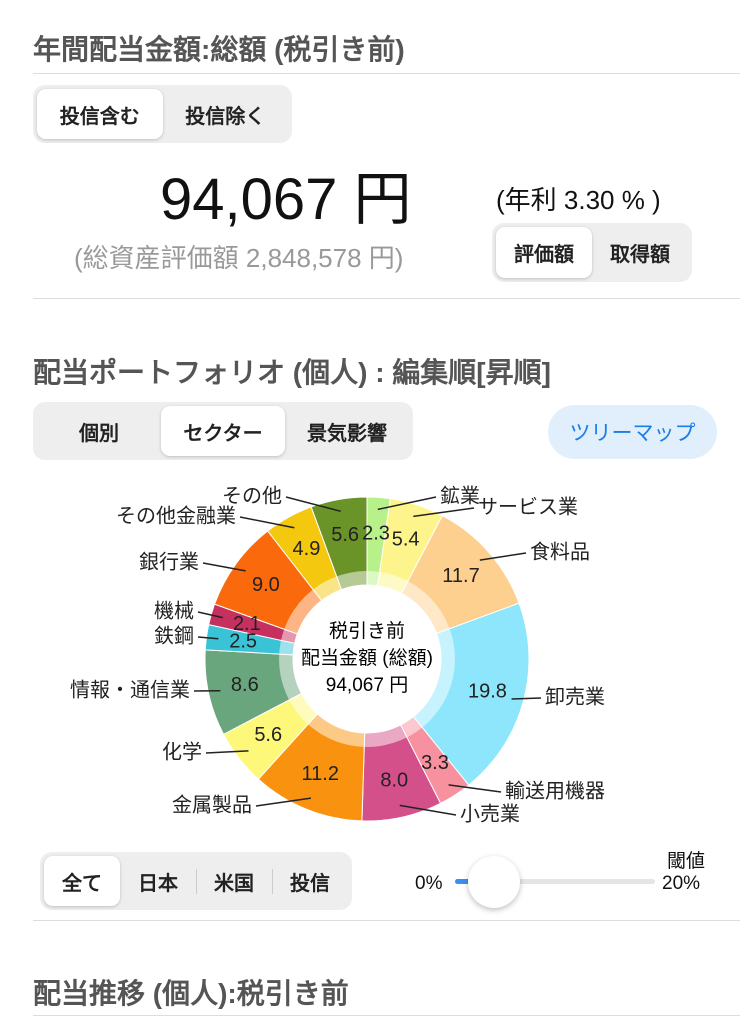  Describe the element at coordinates (239, 258) in the screenshot. I see `total-assets: (総資産評価額 2,848,578 円)` at that location.